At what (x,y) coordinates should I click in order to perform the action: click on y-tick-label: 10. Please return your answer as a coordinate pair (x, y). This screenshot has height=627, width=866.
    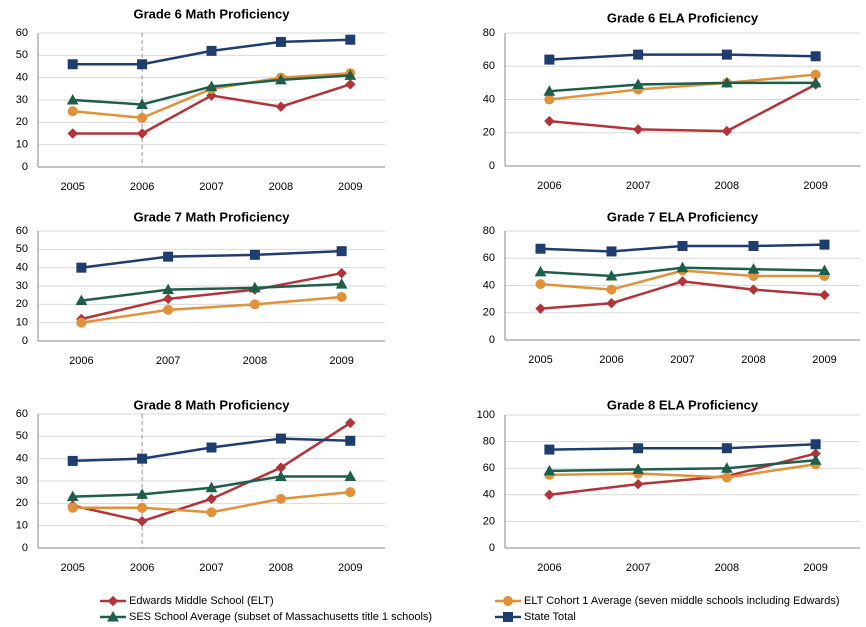
    Looking at the image, I should click on (22, 526).